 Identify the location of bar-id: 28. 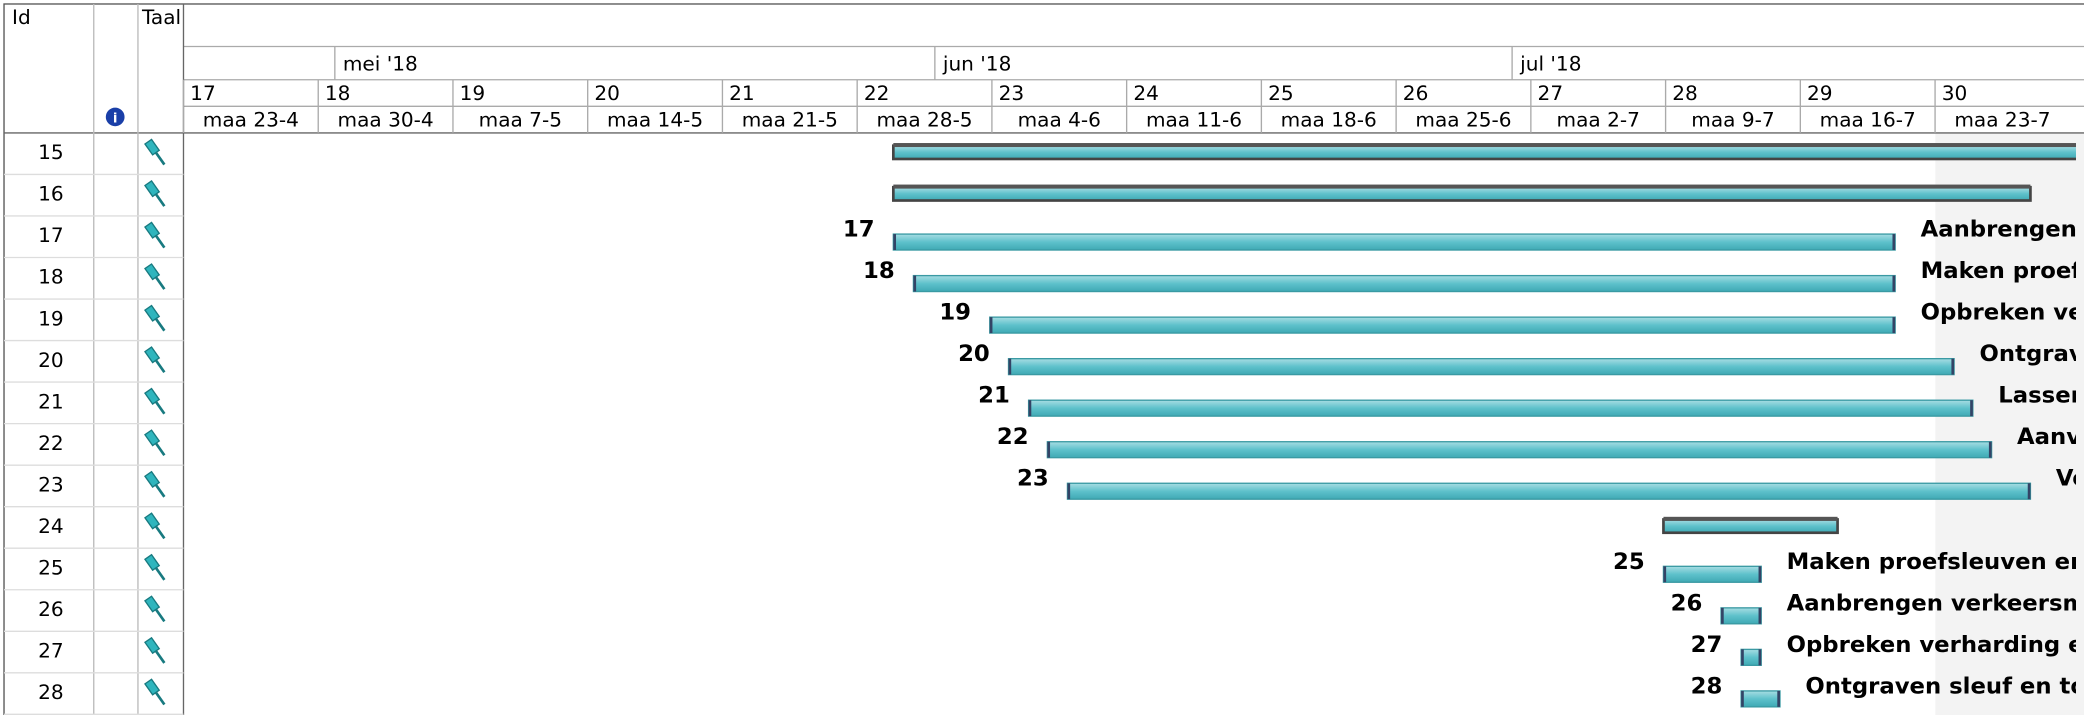
(1707, 686).